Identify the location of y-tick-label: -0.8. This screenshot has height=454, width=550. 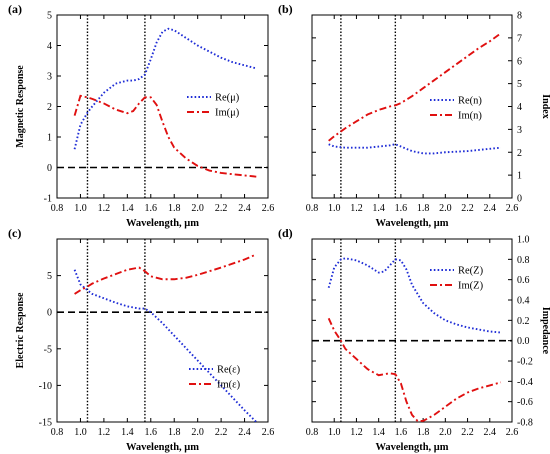
(525, 423).